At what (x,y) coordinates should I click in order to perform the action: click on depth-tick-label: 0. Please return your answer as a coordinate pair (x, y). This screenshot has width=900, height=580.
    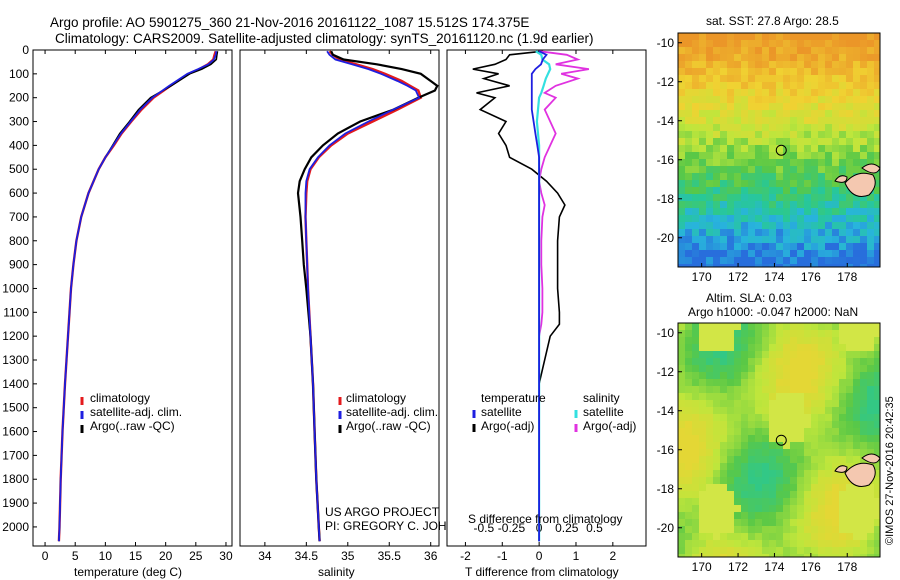
    Looking at the image, I should click on (25, 50).